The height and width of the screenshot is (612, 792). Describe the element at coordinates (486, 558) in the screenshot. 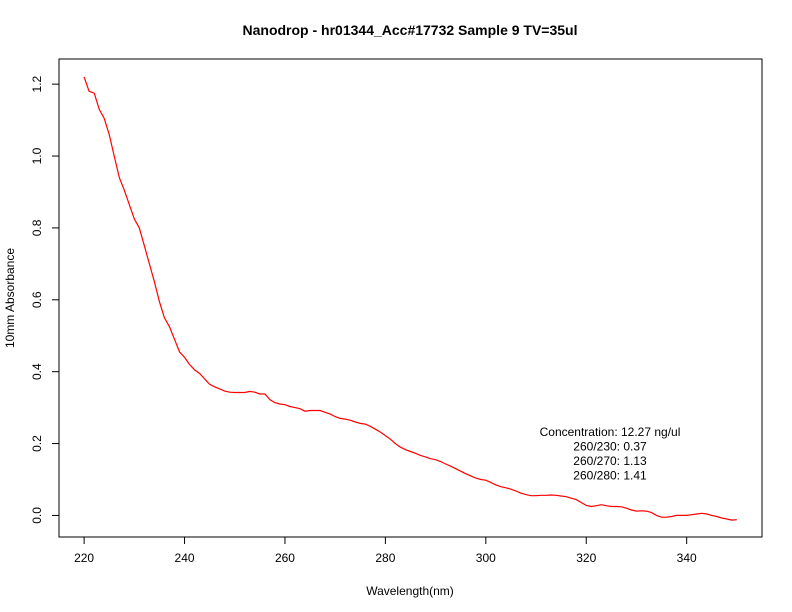

I see `x-tick-label: 300` at that location.